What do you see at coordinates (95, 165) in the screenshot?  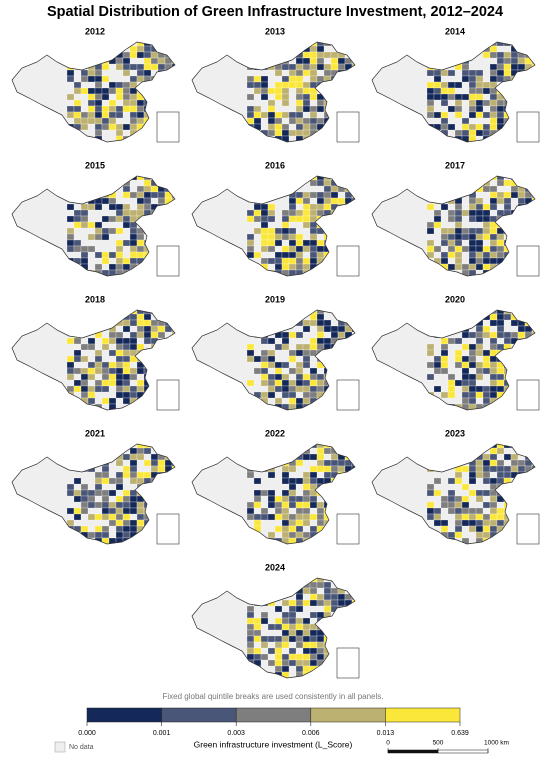 I see `panel-year: 2015` at bounding box center [95, 165].